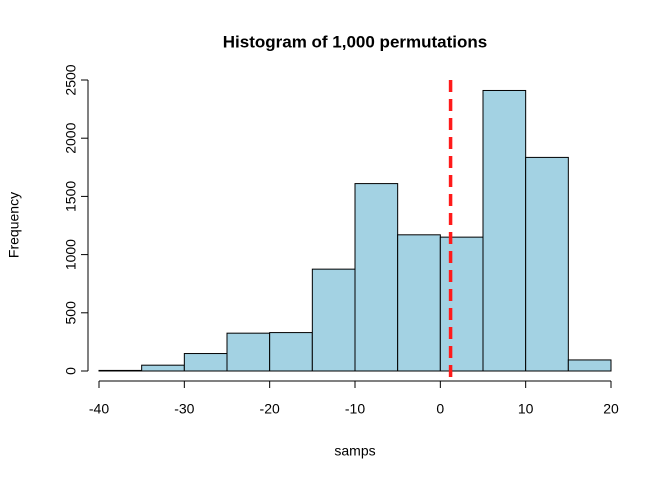  What do you see at coordinates (71, 371) in the screenshot?
I see `y-tick-label: 0` at bounding box center [71, 371].